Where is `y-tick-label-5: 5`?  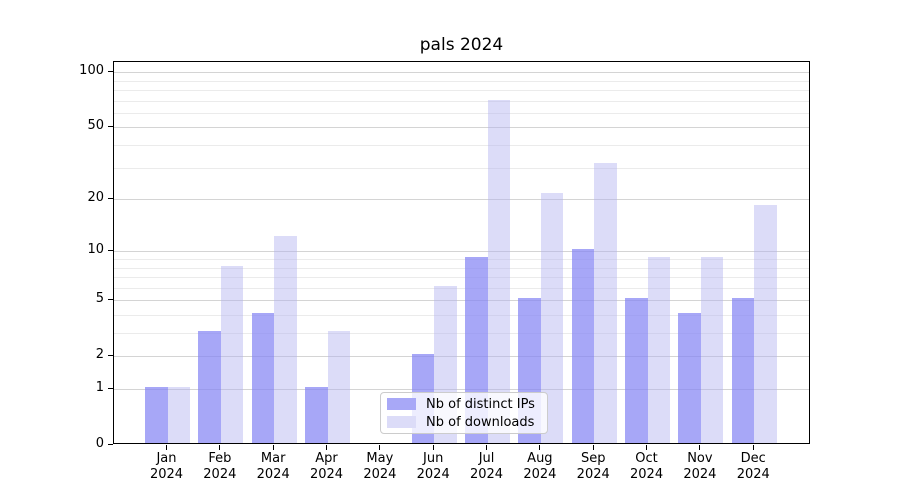
y-tick-label-5: 5 is located at coordinates (99, 299).